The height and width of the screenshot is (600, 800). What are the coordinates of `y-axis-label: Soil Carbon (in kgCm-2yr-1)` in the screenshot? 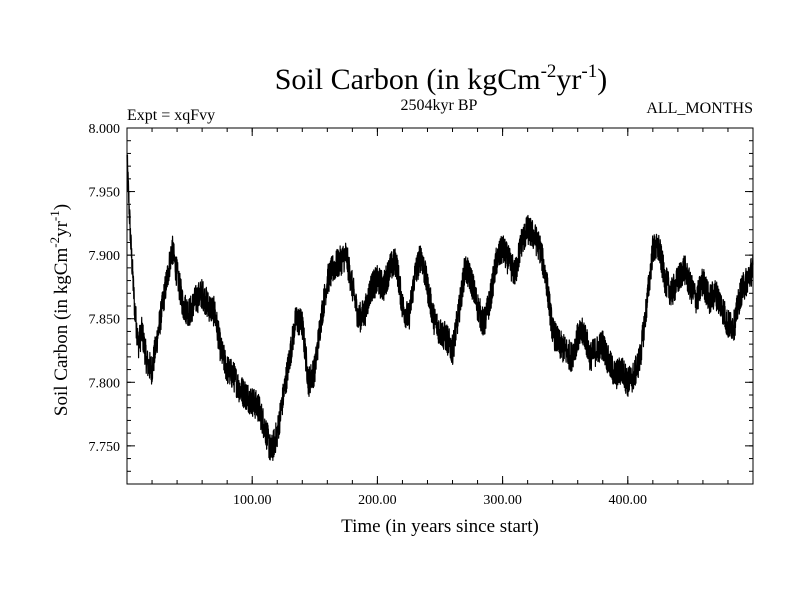 It's located at (59, 310).